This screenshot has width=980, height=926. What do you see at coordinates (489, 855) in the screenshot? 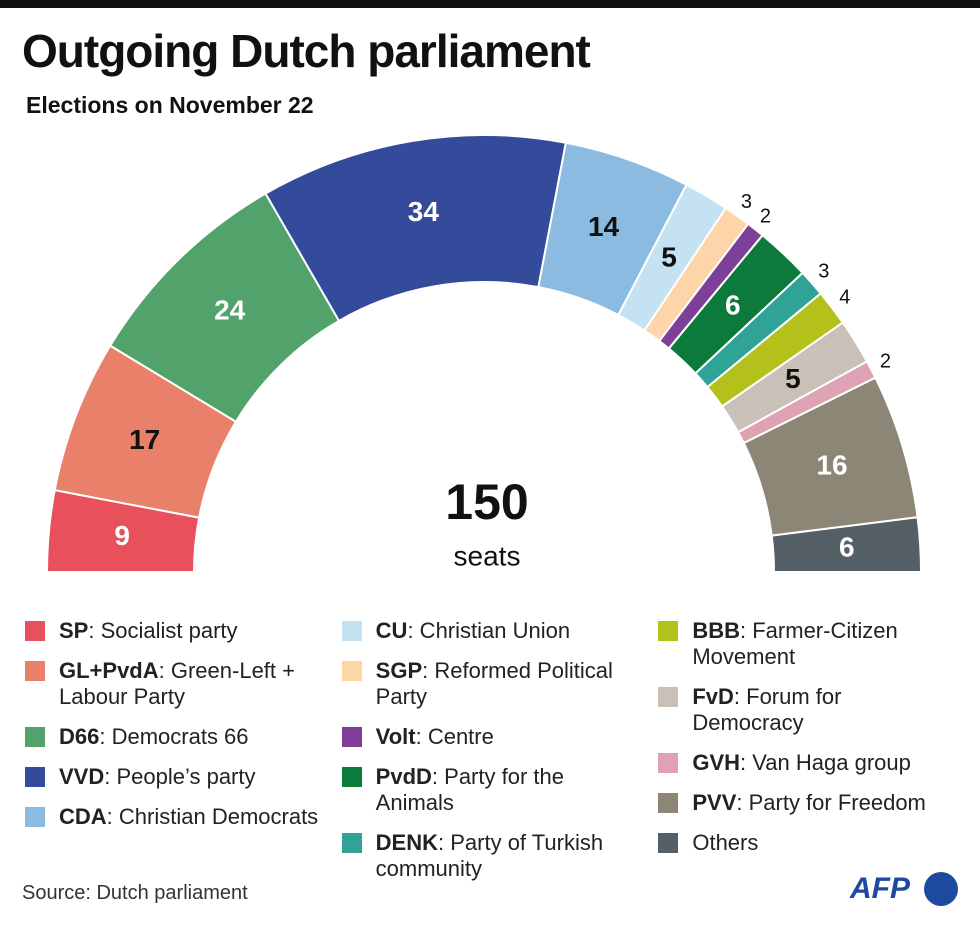
I see `legend-description: : Party of Turkish community` at bounding box center [489, 855].